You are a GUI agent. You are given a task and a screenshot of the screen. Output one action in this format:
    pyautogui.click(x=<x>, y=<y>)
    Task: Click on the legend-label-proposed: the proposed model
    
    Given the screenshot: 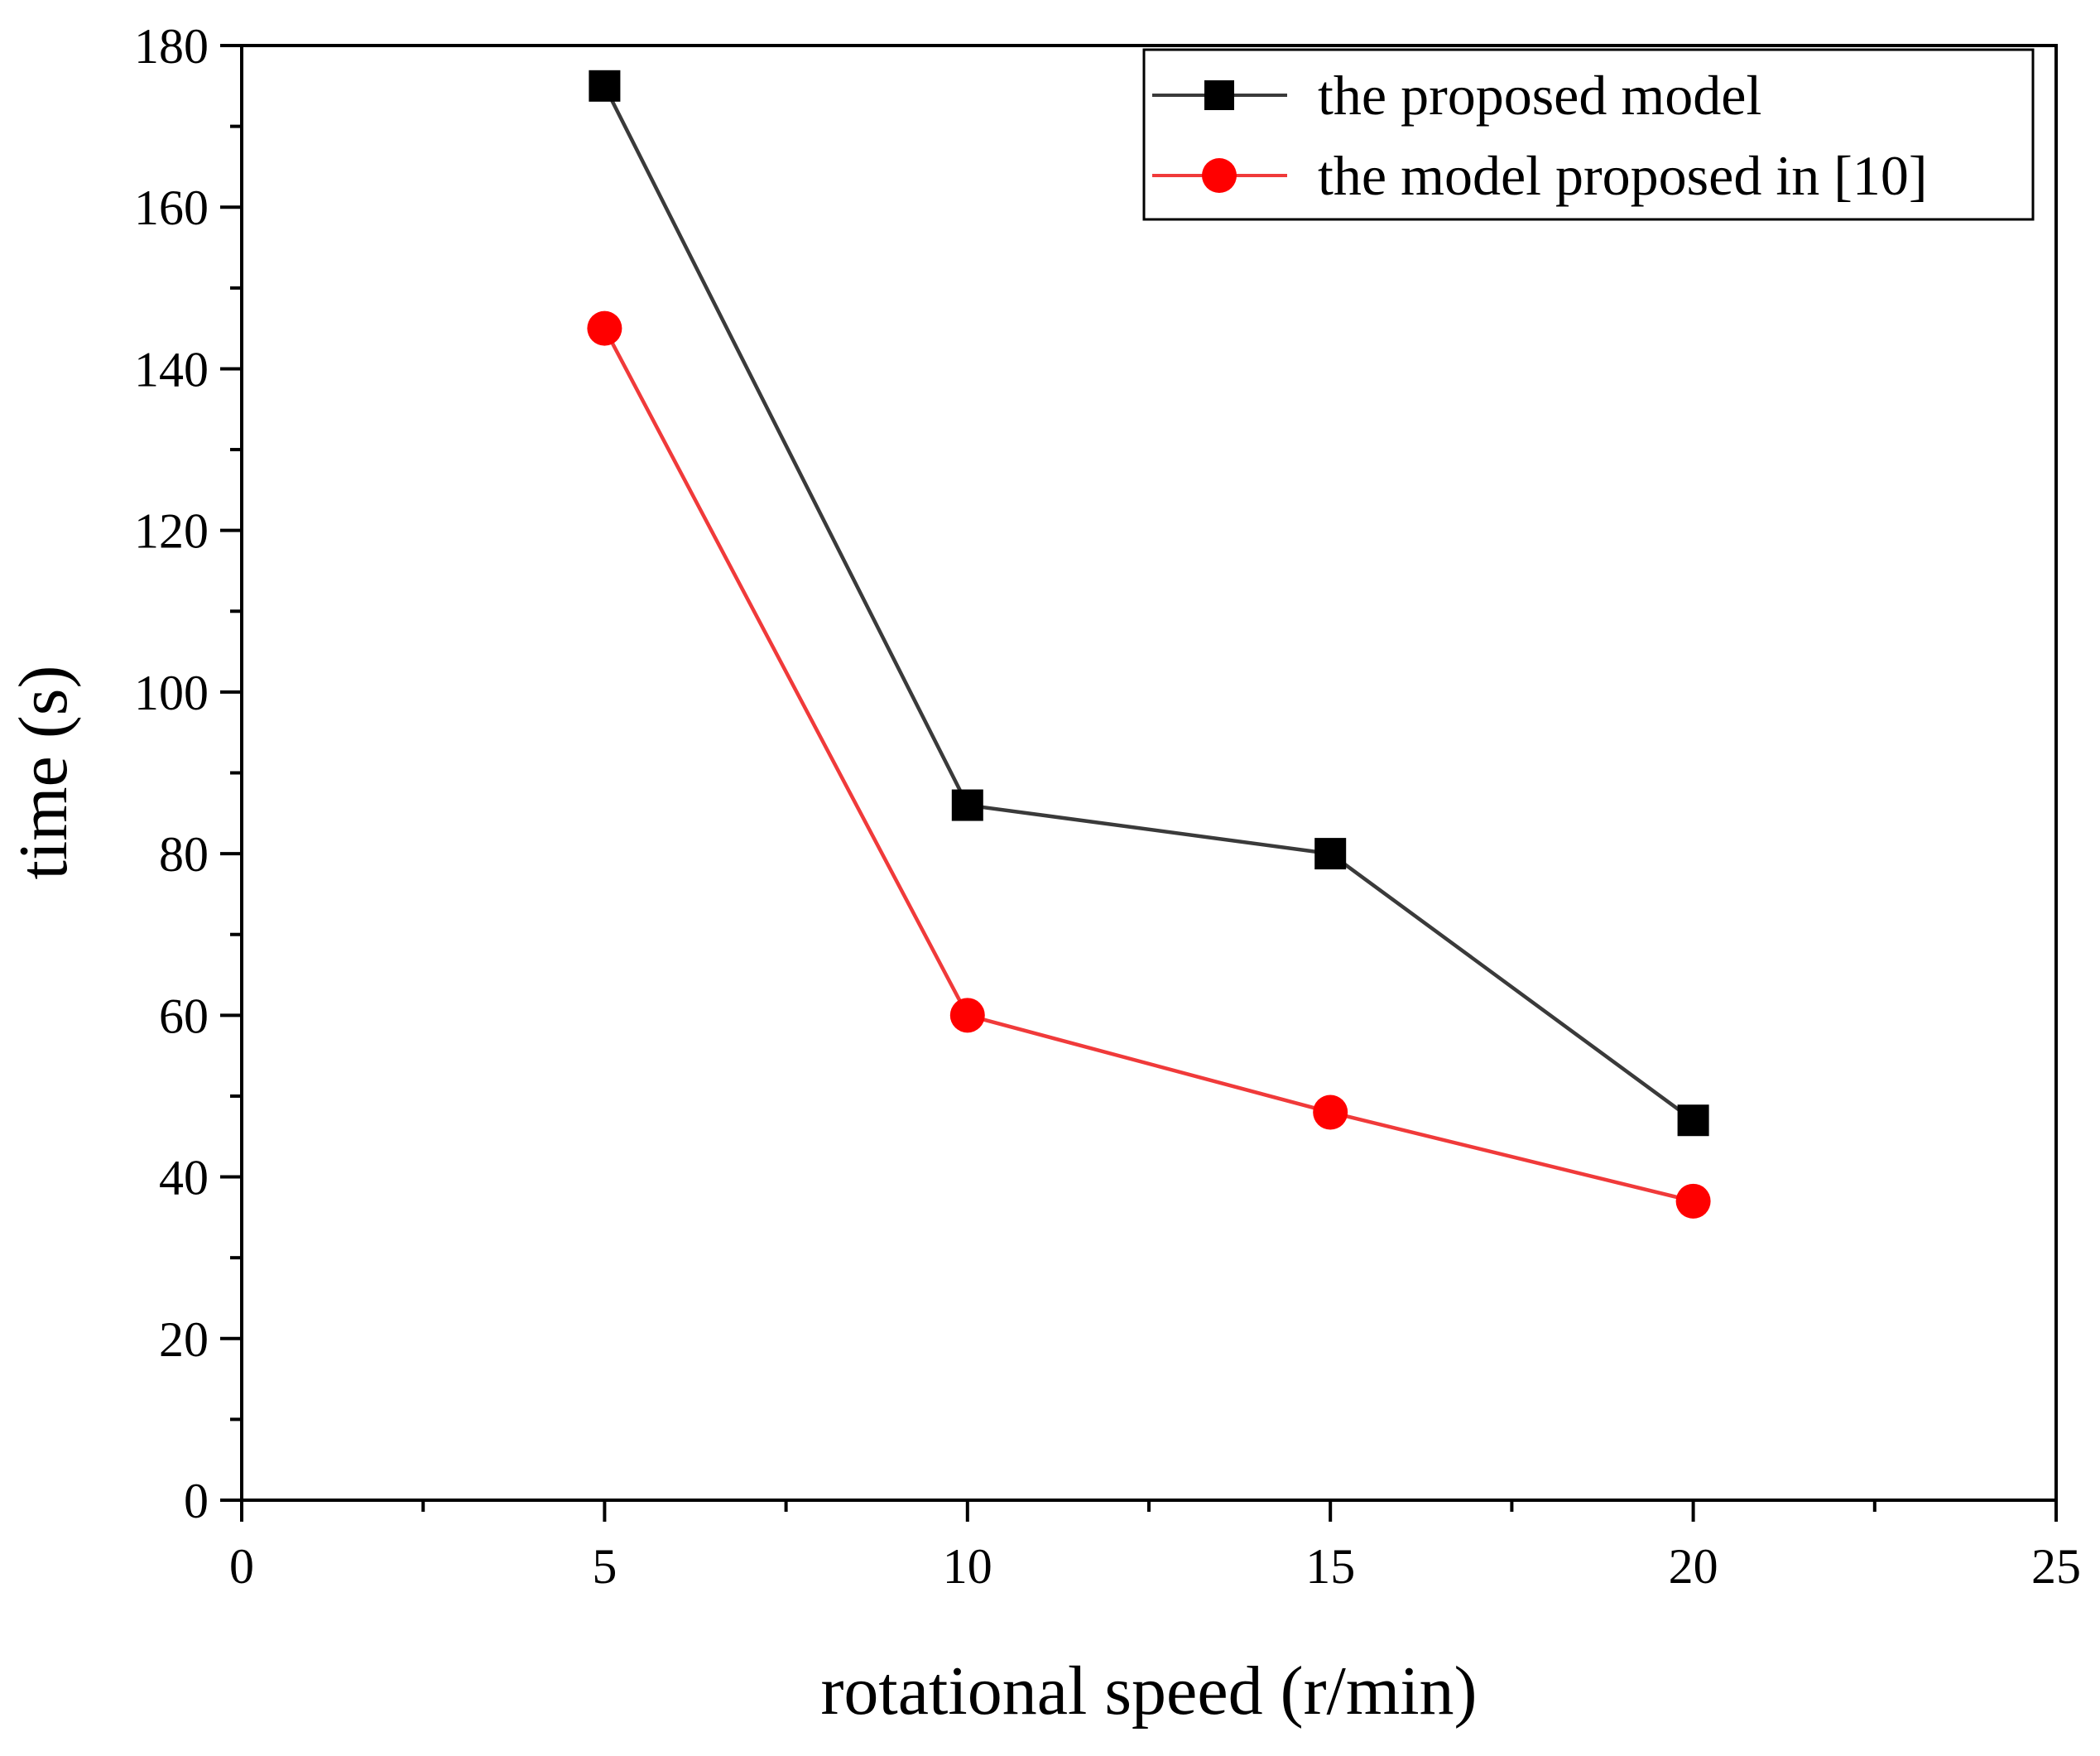 What is the action you would take?
    pyautogui.click(x=1539, y=95)
    